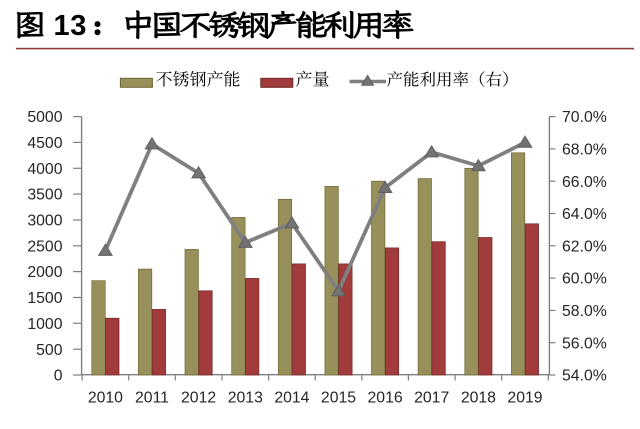  What do you see at coordinates (584, 311) in the screenshot?
I see `svg-text: 58.0%` at bounding box center [584, 311].